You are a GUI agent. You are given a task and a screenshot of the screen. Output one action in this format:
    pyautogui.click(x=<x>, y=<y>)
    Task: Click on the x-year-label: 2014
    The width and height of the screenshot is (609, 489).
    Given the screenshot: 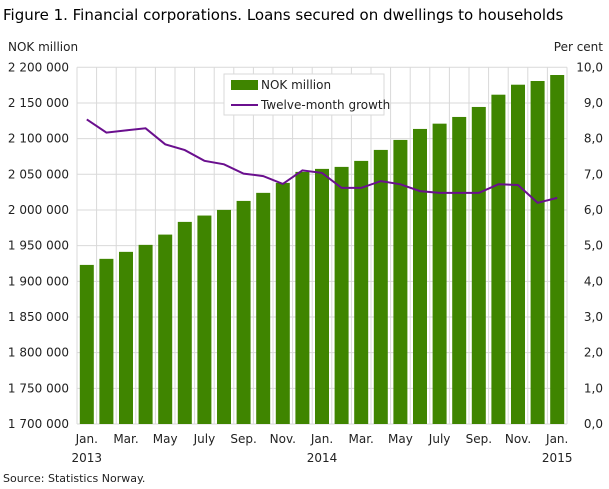 What is the action you would take?
    pyautogui.click(x=322, y=458)
    